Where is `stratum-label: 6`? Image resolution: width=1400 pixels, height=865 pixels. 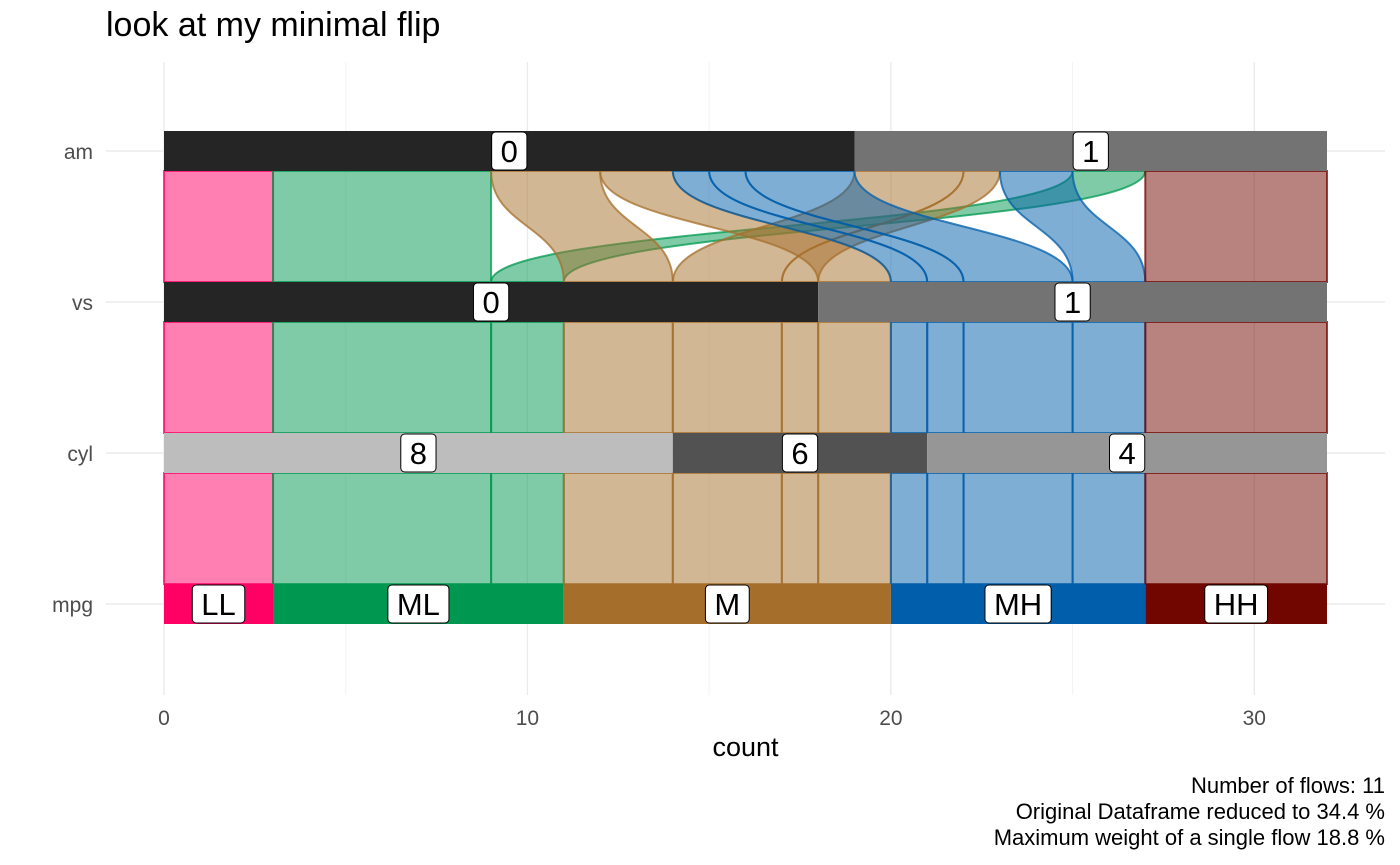
stratum-label: 6 is located at coordinates (800, 453).